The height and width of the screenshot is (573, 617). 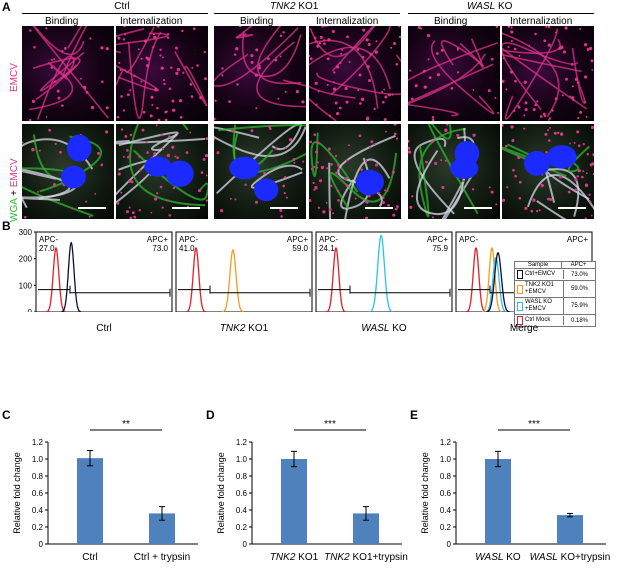 I want to click on panel-label-d: D, so click(x=210, y=415).